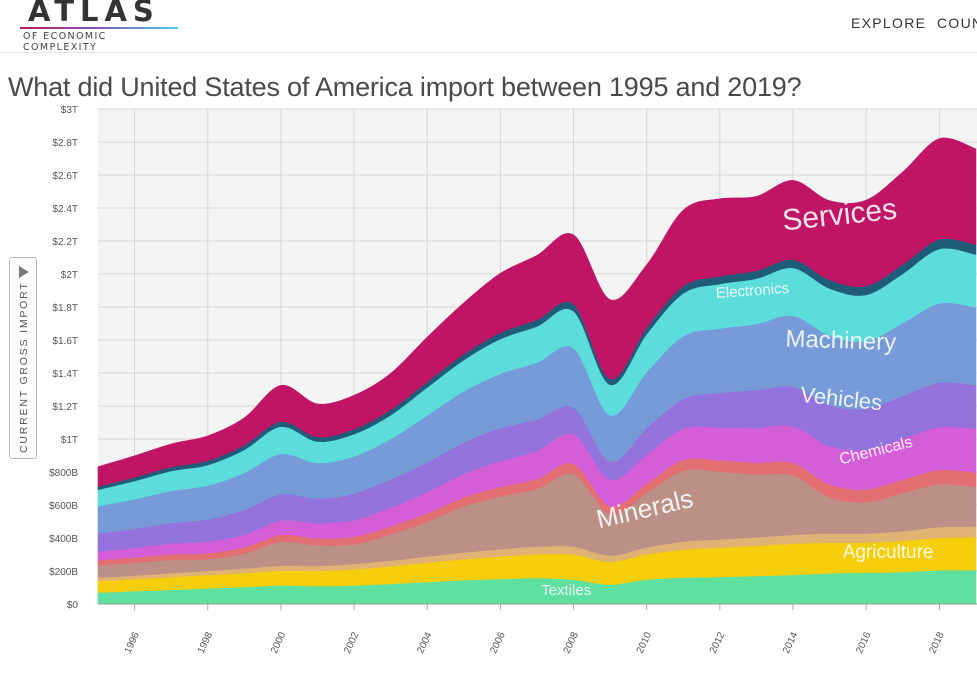 This screenshot has height=676, width=977. I want to click on x-tick-label: 2000, so click(279, 642).